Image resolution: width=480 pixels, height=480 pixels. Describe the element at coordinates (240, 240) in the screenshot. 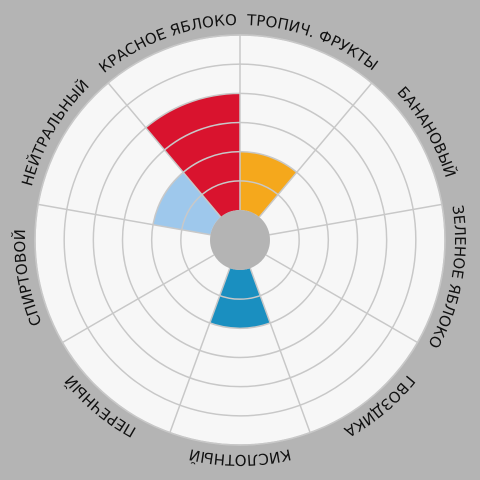

I see `center-hole` at that location.